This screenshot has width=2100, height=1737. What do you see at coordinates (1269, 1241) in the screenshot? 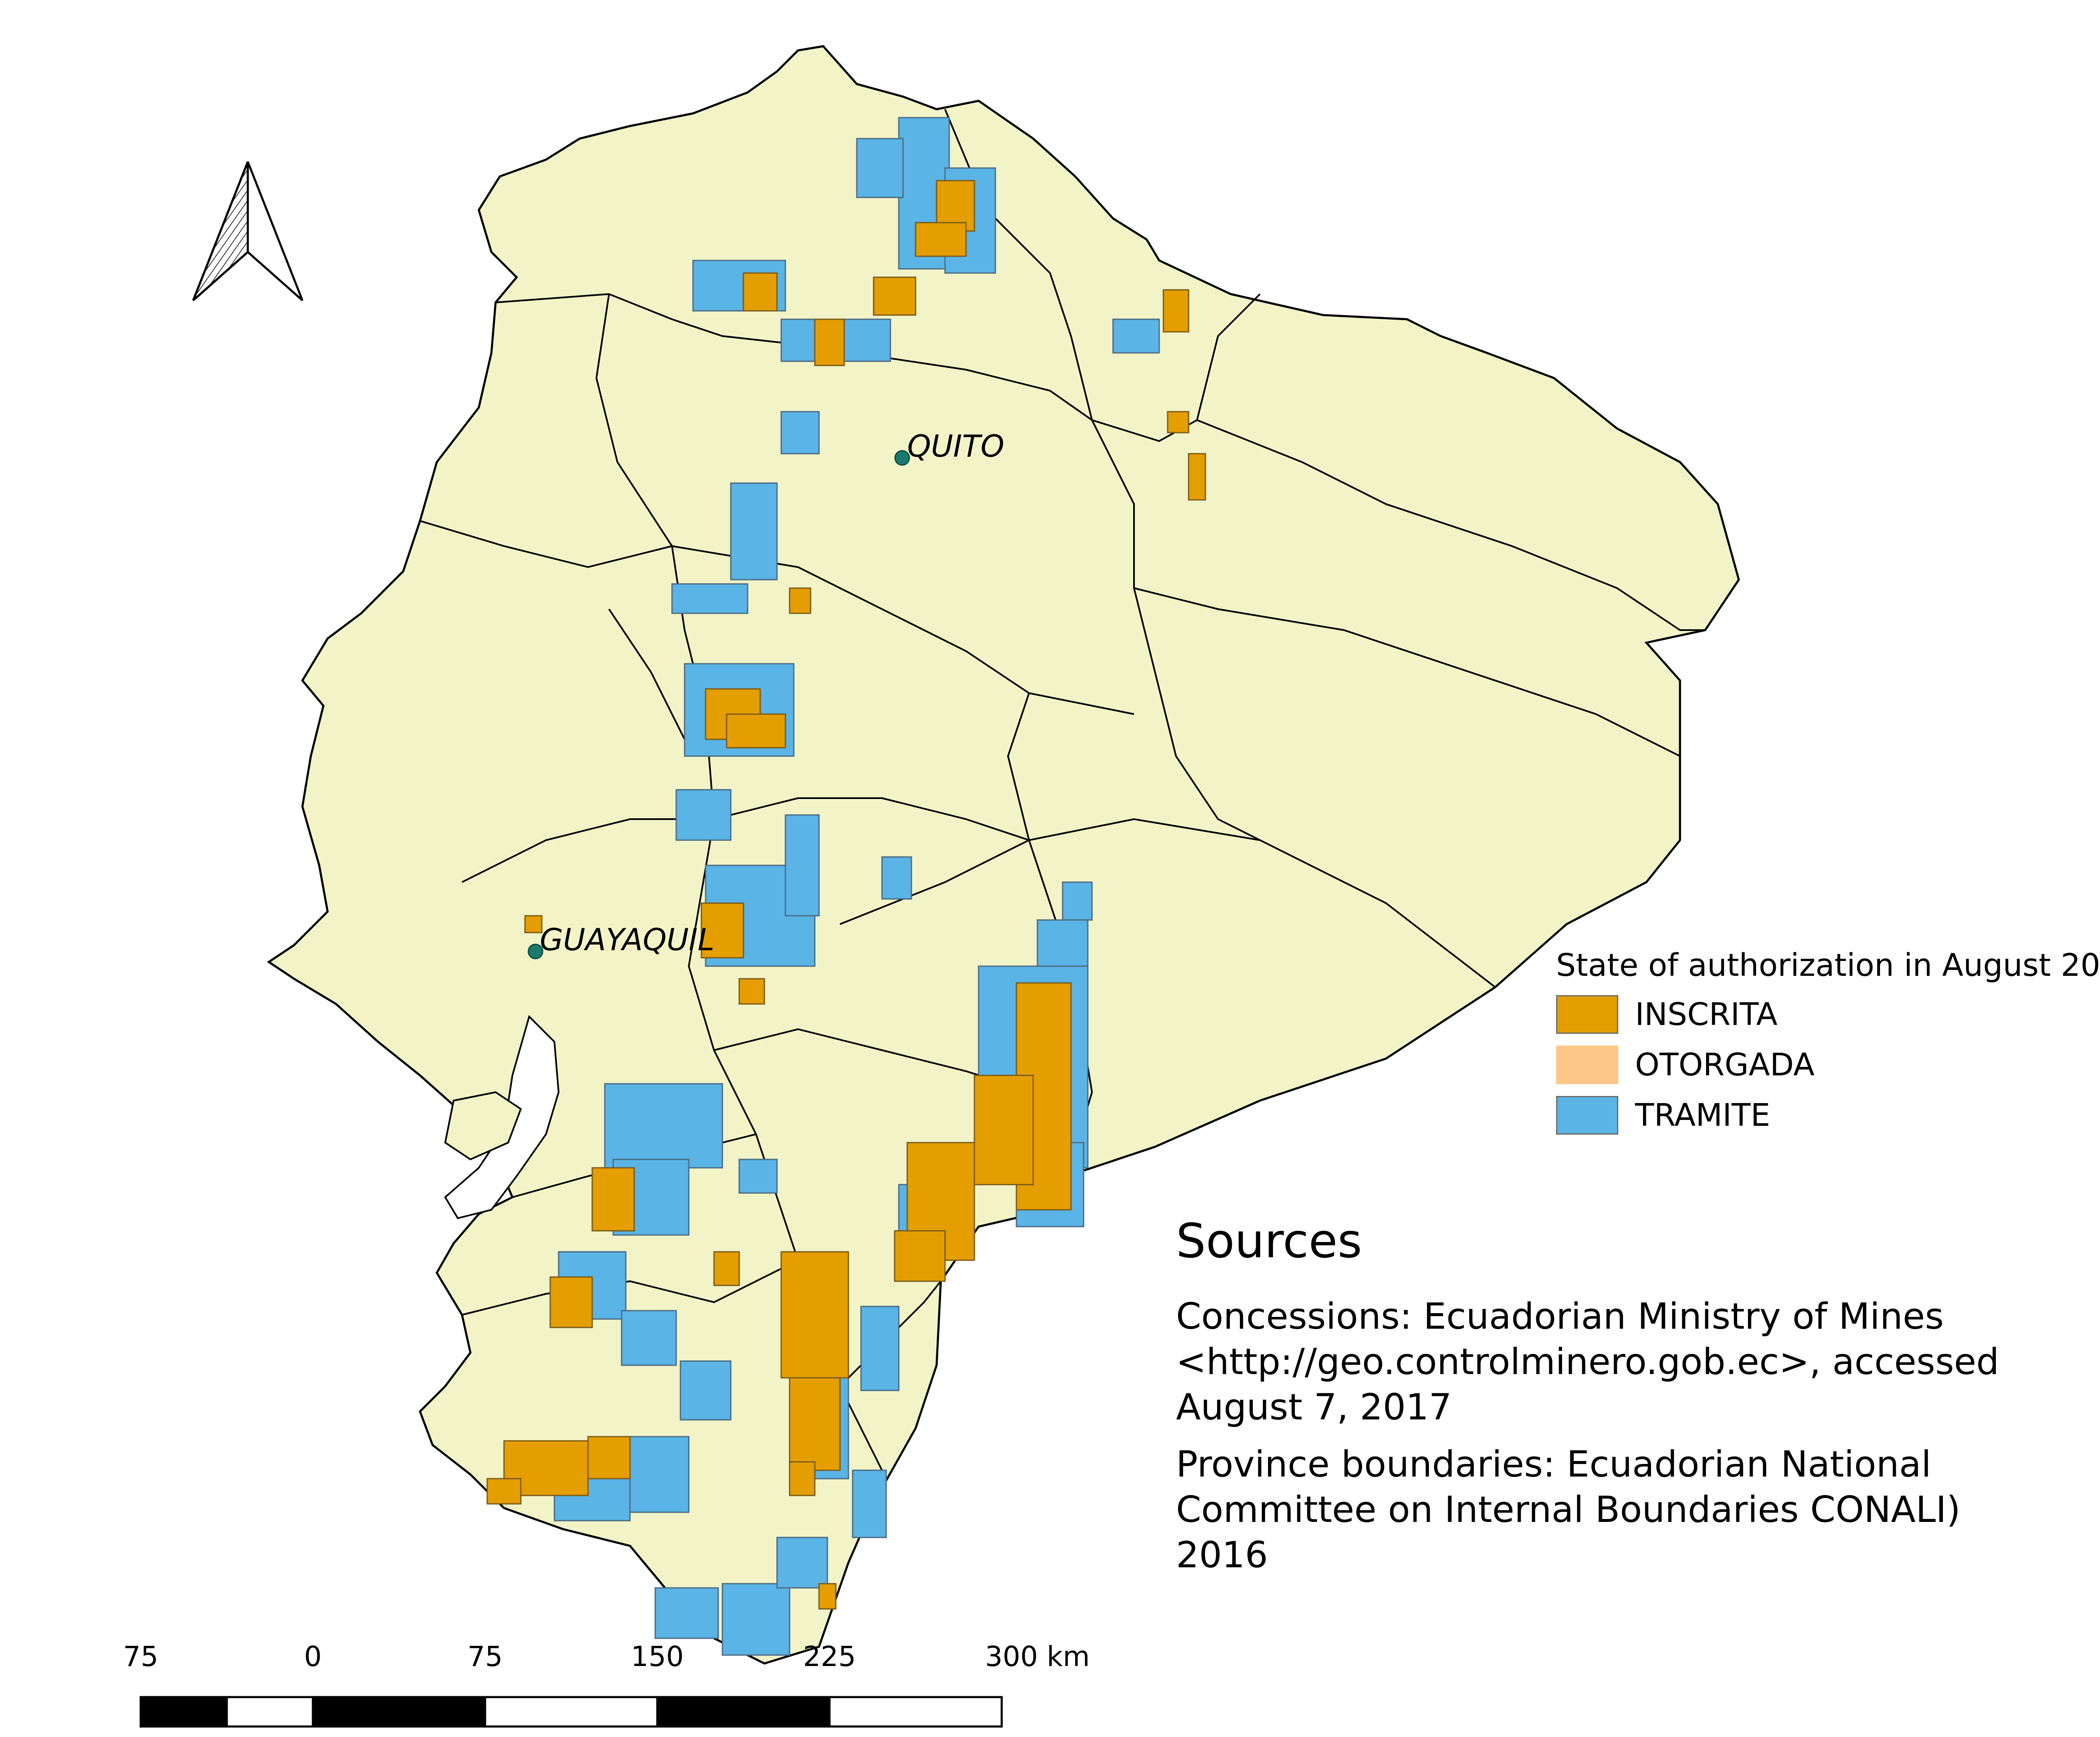
I see `sources-title: Sources` at bounding box center [1269, 1241].